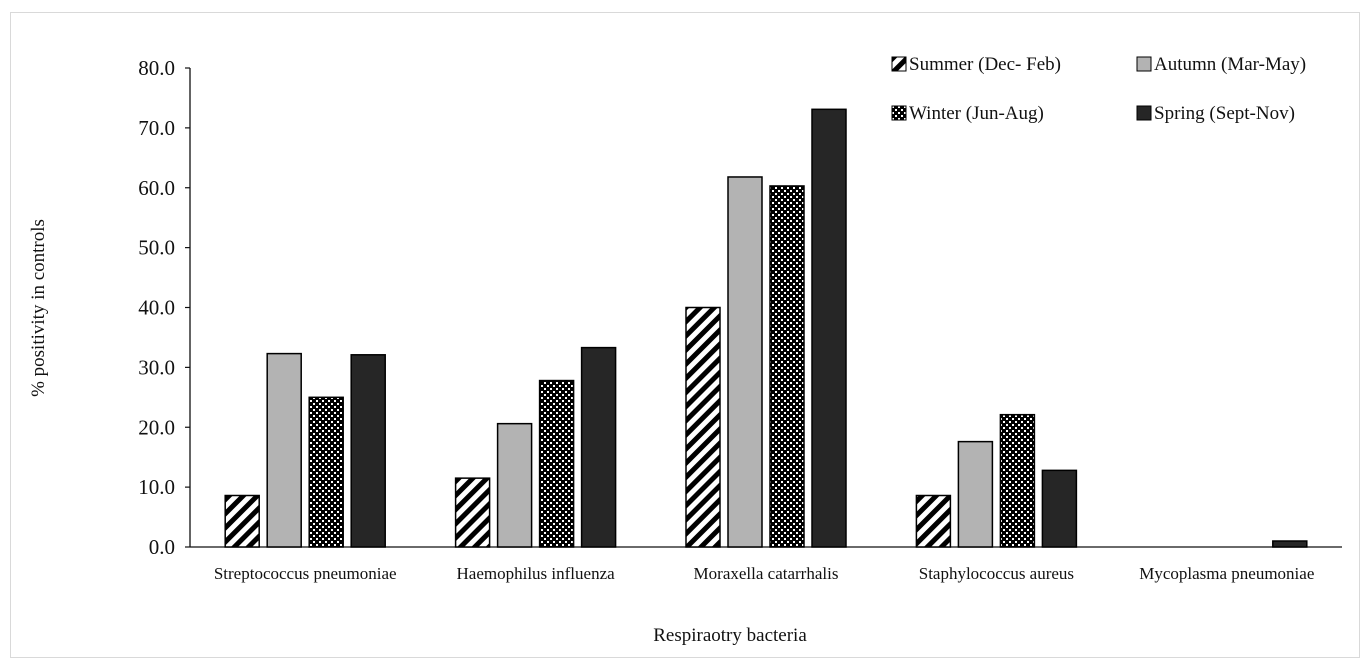 This screenshot has height=660, width=1372. What do you see at coordinates (996, 573) in the screenshot?
I see `x-tick-label: Staphylococcus aureus` at bounding box center [996, 573].